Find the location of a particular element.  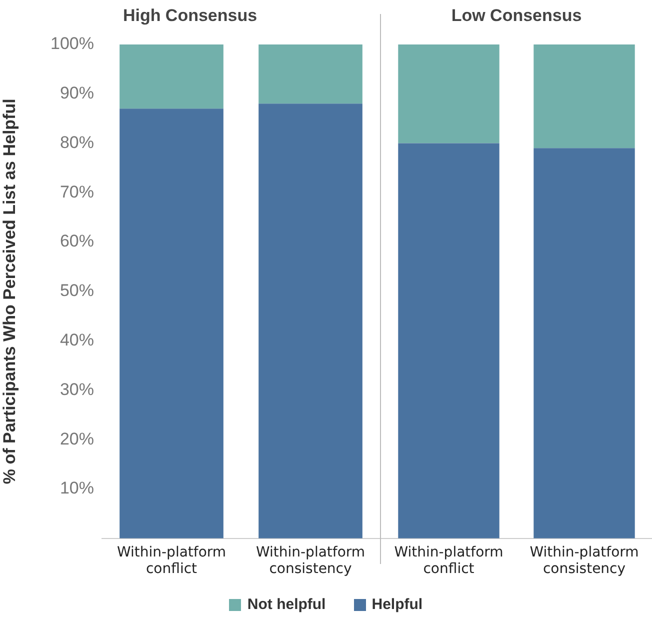

y-tick-label: 30% is located at coordinates (77, 389).